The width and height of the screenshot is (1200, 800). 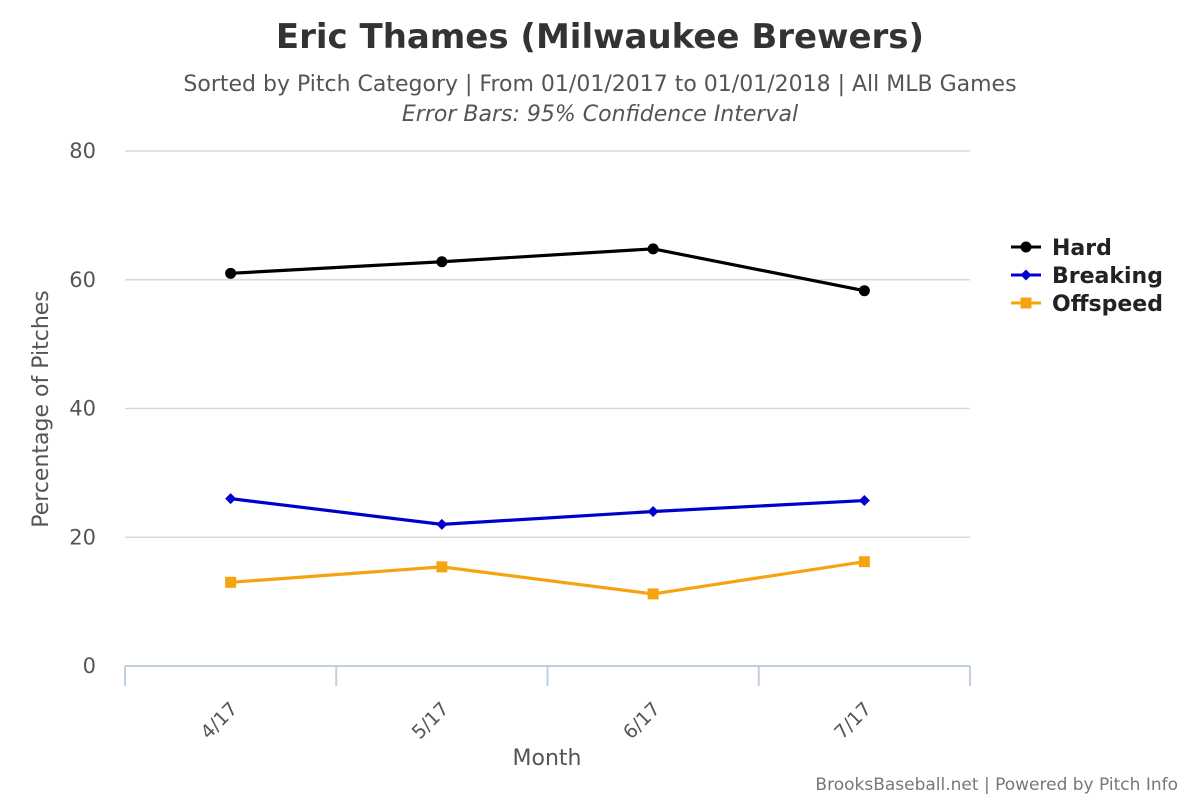 I want to click on legend-marker-offspeed, so click(x=1026, y=303).